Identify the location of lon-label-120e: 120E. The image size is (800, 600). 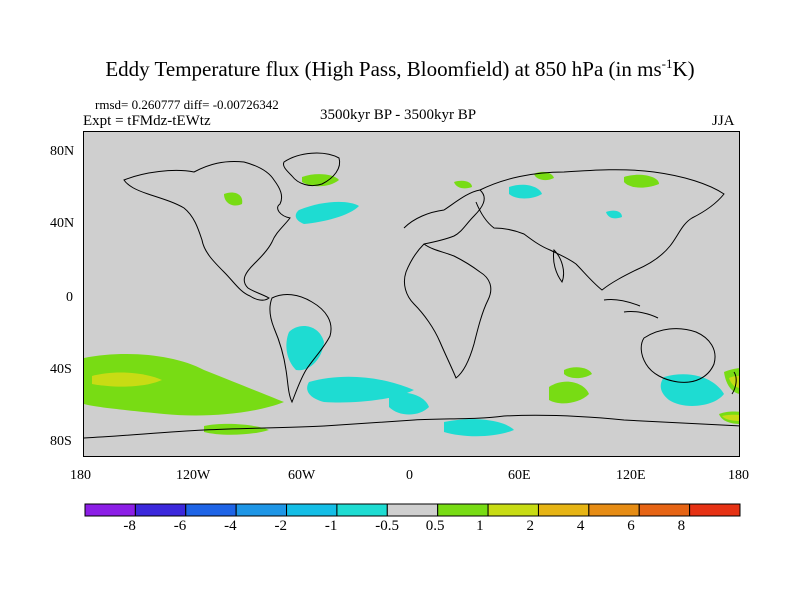
(631, 475).